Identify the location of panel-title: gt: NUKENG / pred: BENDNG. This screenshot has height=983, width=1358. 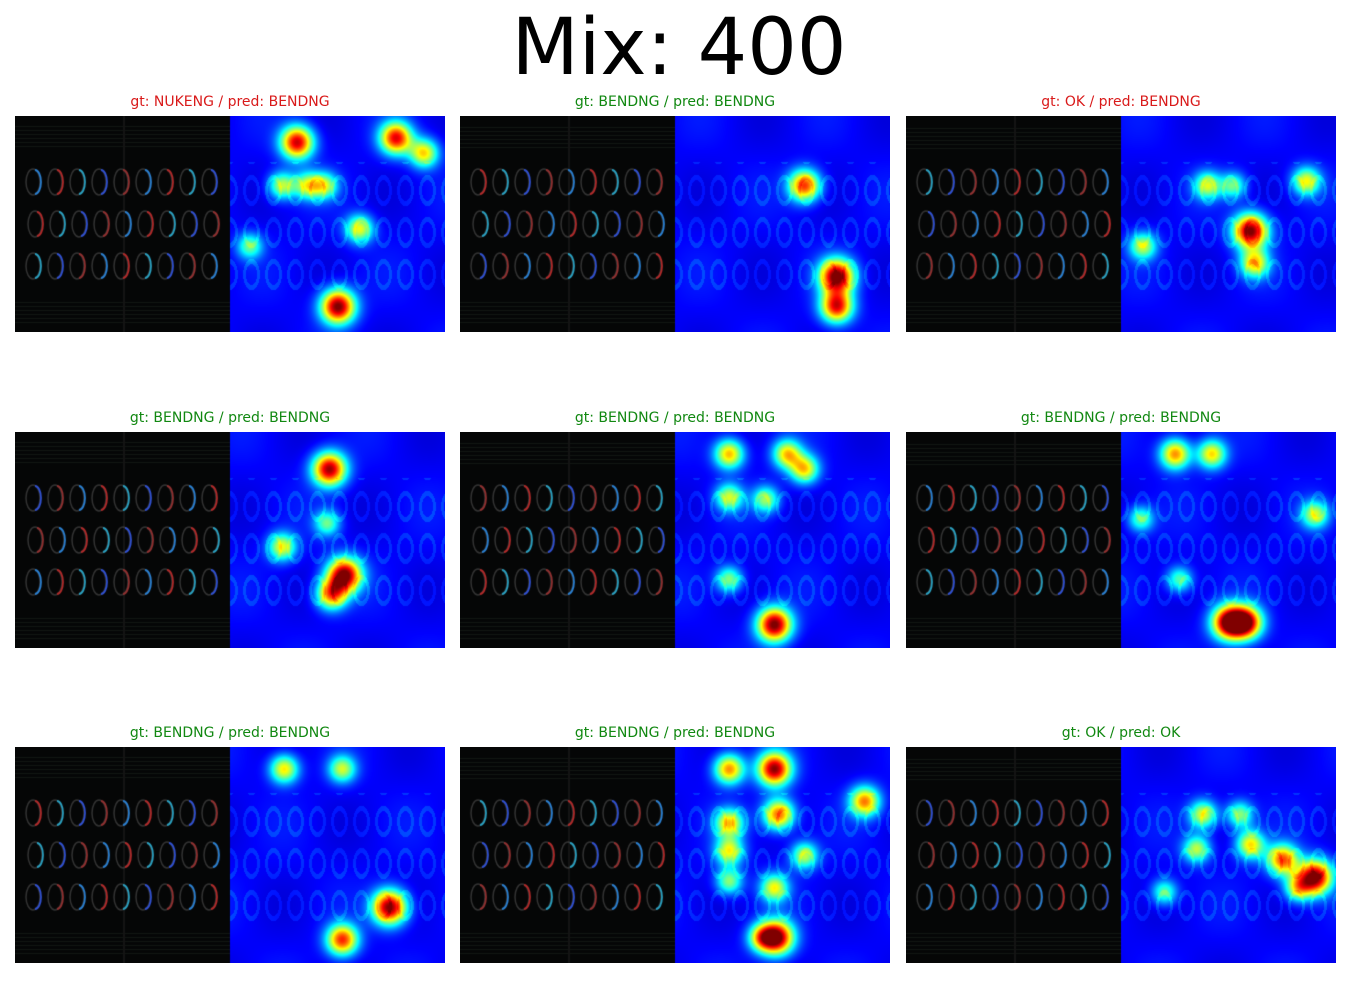
(230, 102).